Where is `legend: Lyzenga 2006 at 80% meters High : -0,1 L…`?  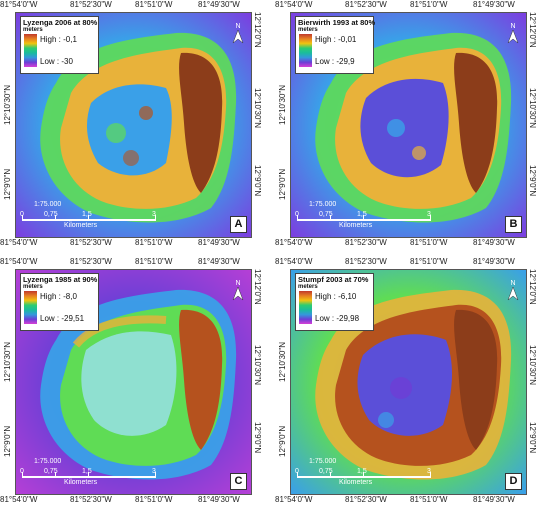
legend: Lyzenga 2006 at 80% meters High : -0,1 L… is located at coordinates (59, 45).